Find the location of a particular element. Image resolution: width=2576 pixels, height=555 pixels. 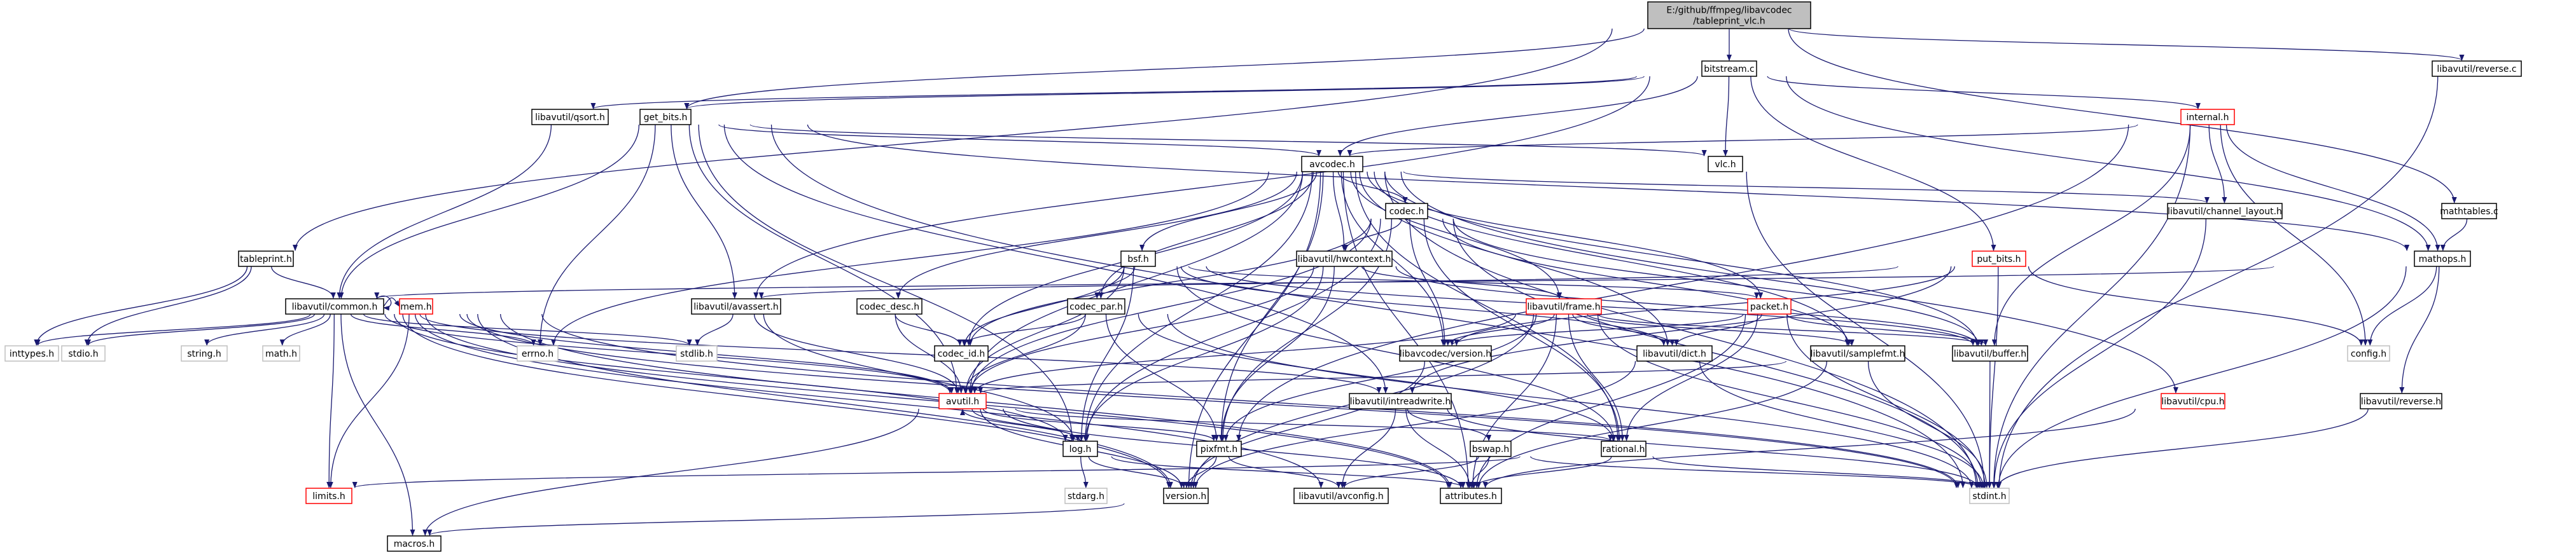

edge-root-to-mathtables is located at coordinates (2122, 115).